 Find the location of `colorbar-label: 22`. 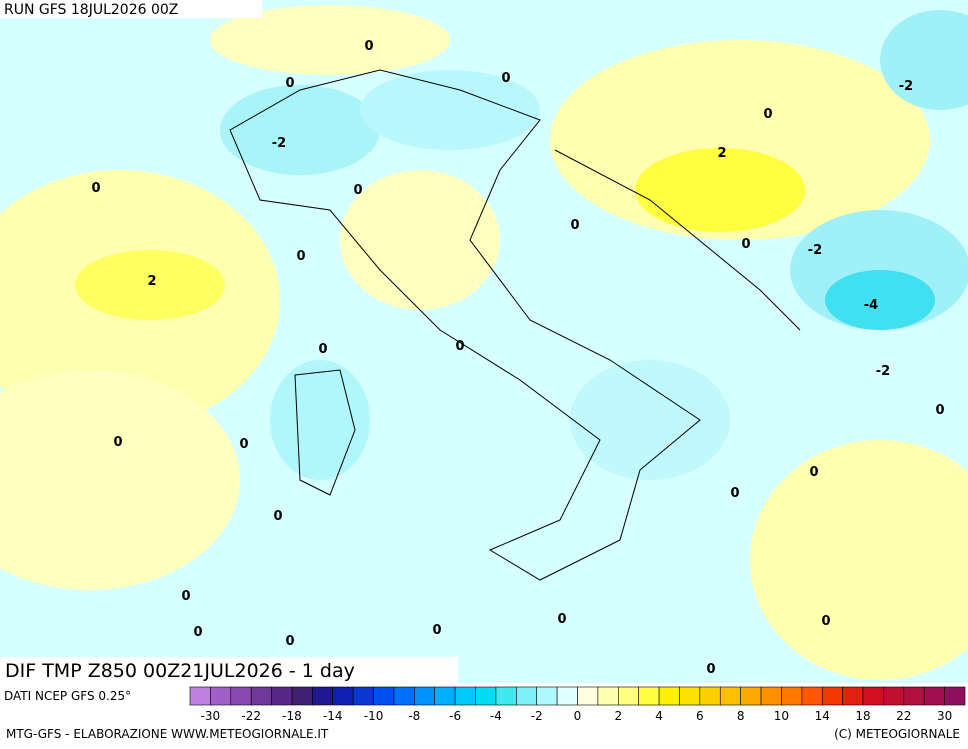

colorbar-label: 22 is located at coordinates (903, 716).